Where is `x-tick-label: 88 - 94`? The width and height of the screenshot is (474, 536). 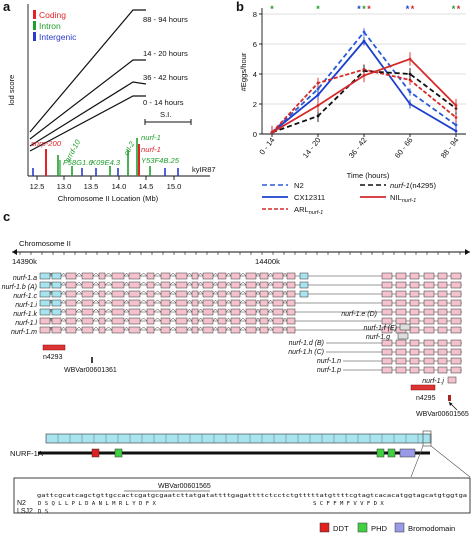 x-tick-label: 88 - 94 is located at coordinates (450, 148).